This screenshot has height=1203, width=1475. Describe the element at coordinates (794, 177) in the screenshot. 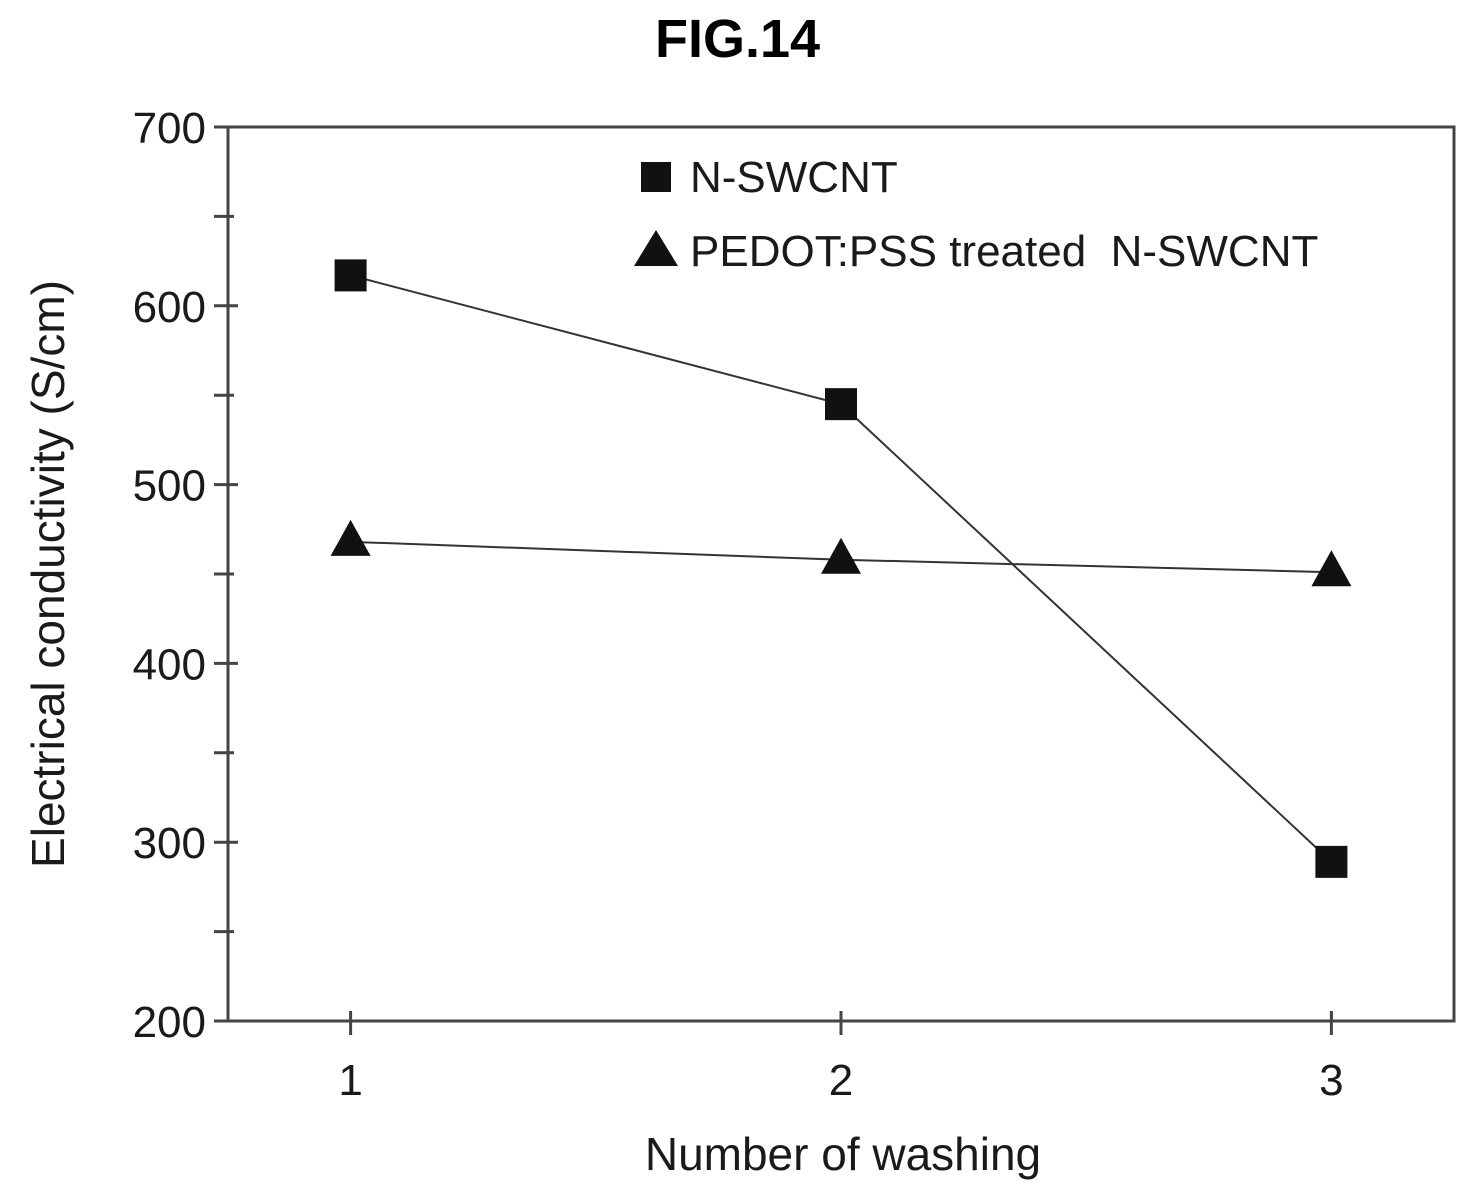

I see `legend-label-n-swcnt: N-SWCNT` at that location.